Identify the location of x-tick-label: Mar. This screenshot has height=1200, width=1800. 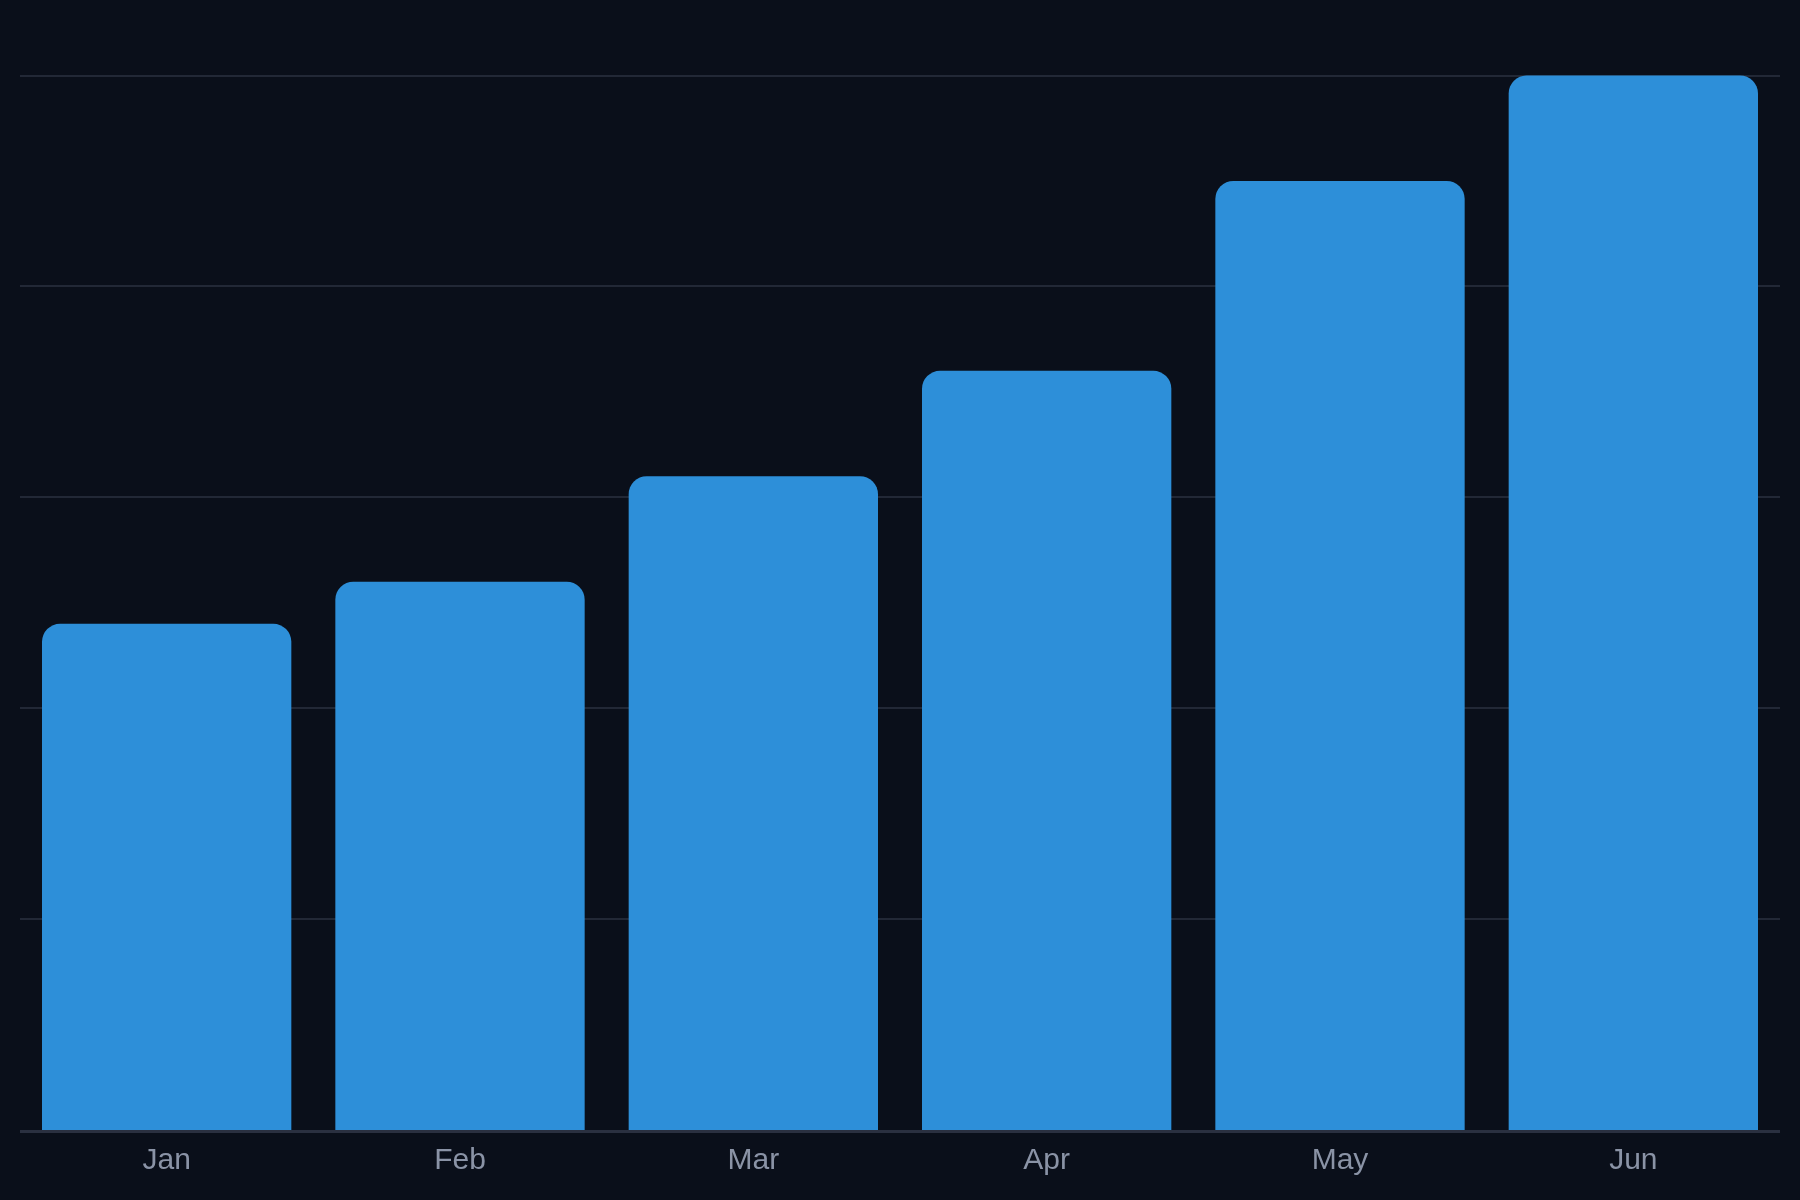
(753, 1158).